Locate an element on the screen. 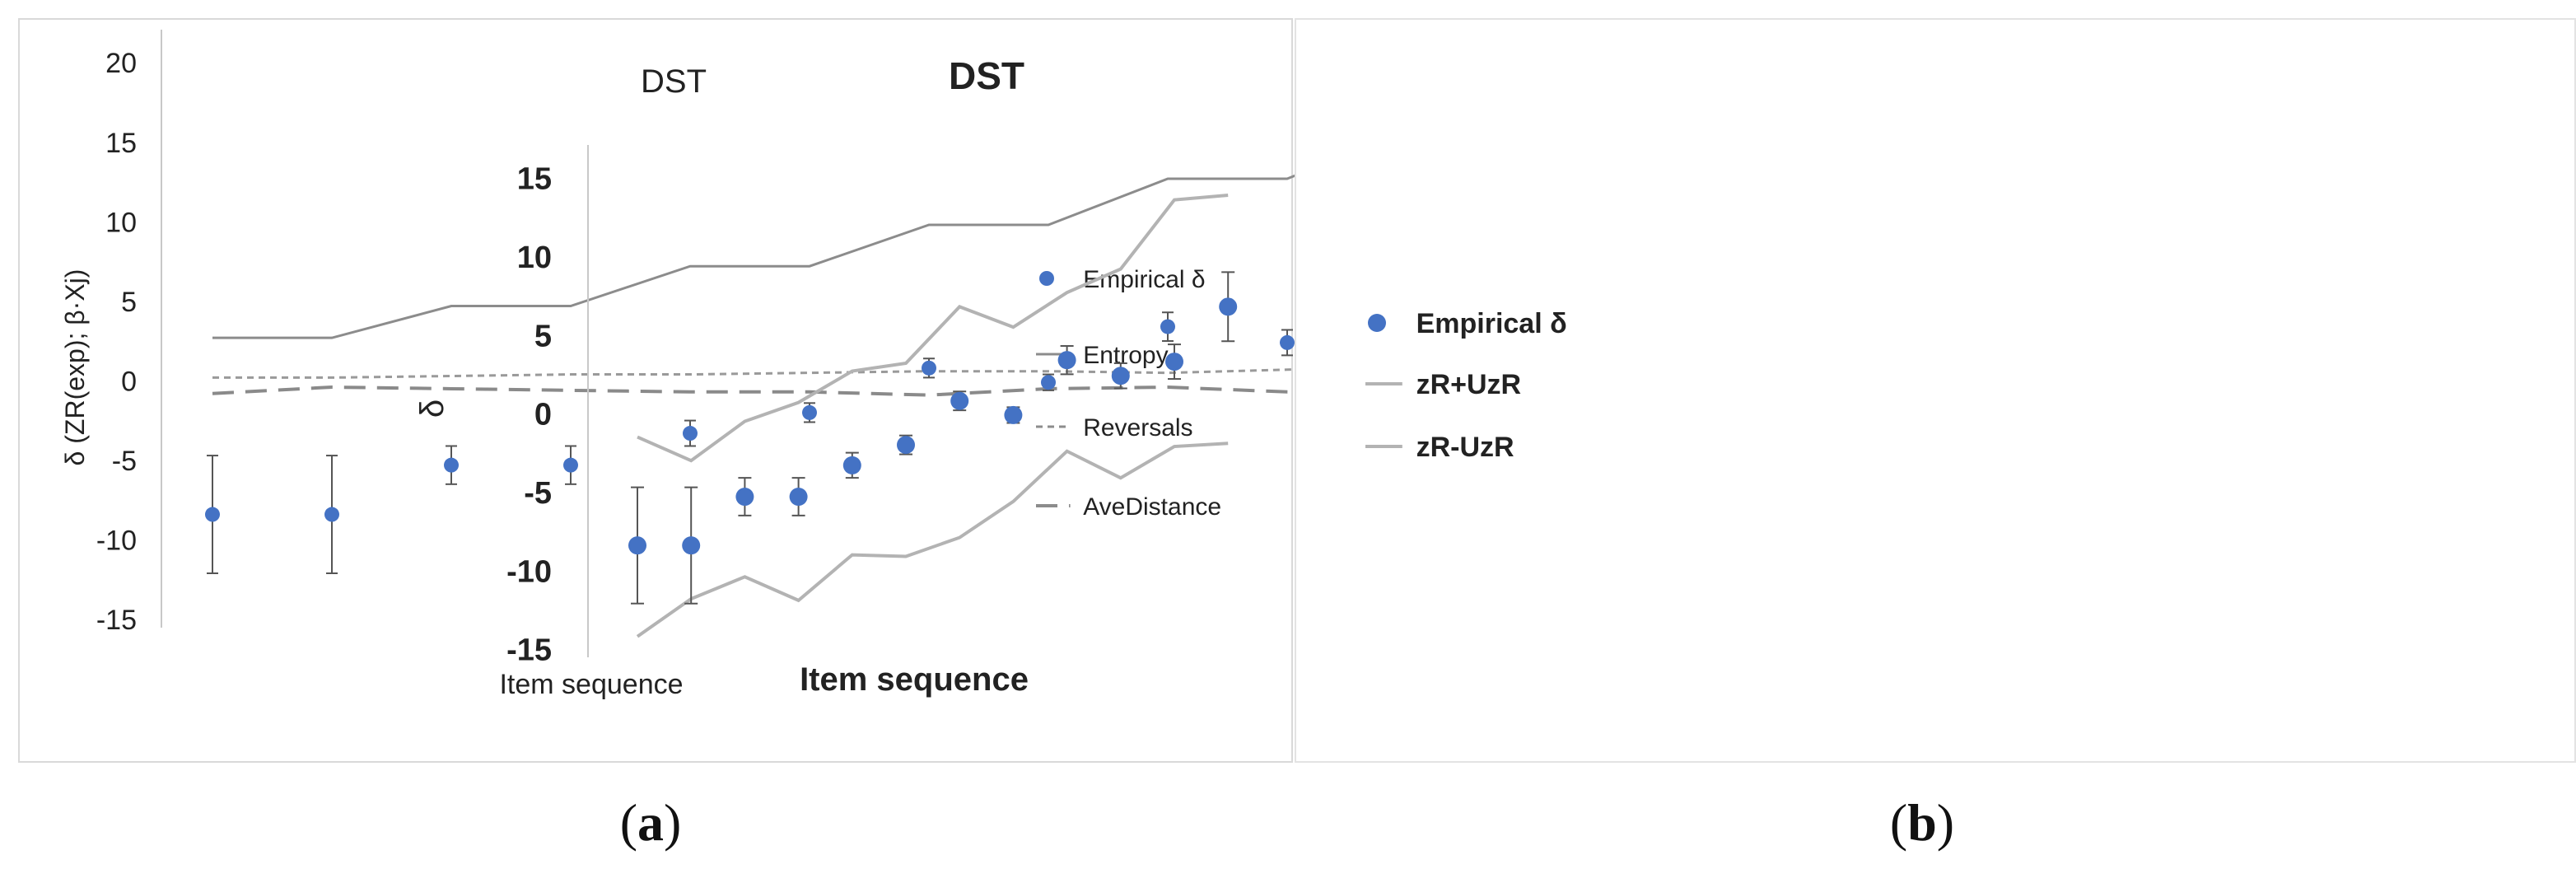  subfigure-label-a: (a) is located at coordinates (650, 822).